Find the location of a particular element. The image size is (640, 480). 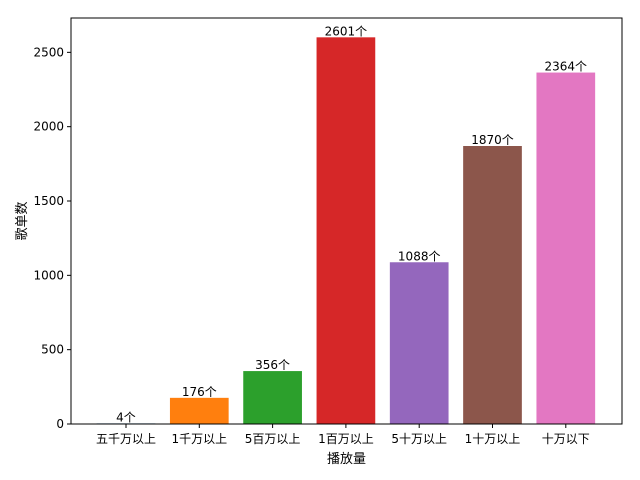

bar-value-label-3: 2601个 is located at coordinates (346, 31).